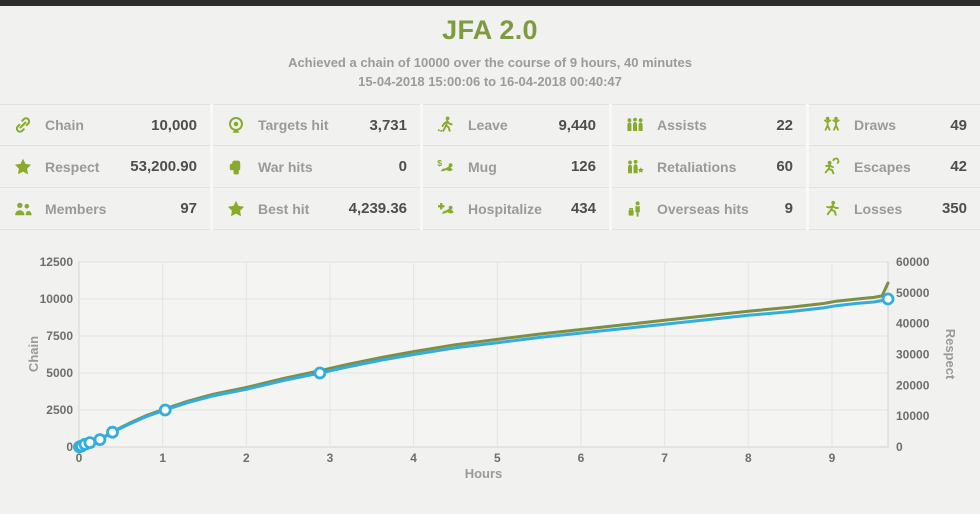 This screenshot has width=980, height=514. I want to click on x-axis-tick: 2, so click(246, 458).